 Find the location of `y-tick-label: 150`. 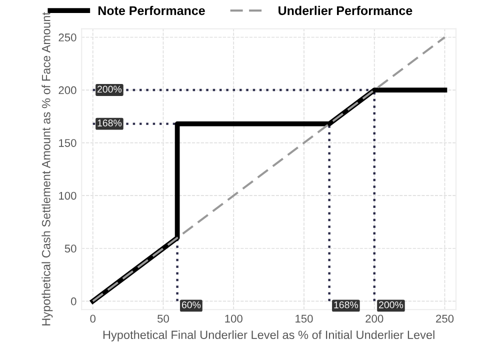

y-tick-label: 150 is located at coordinates (67, 143).